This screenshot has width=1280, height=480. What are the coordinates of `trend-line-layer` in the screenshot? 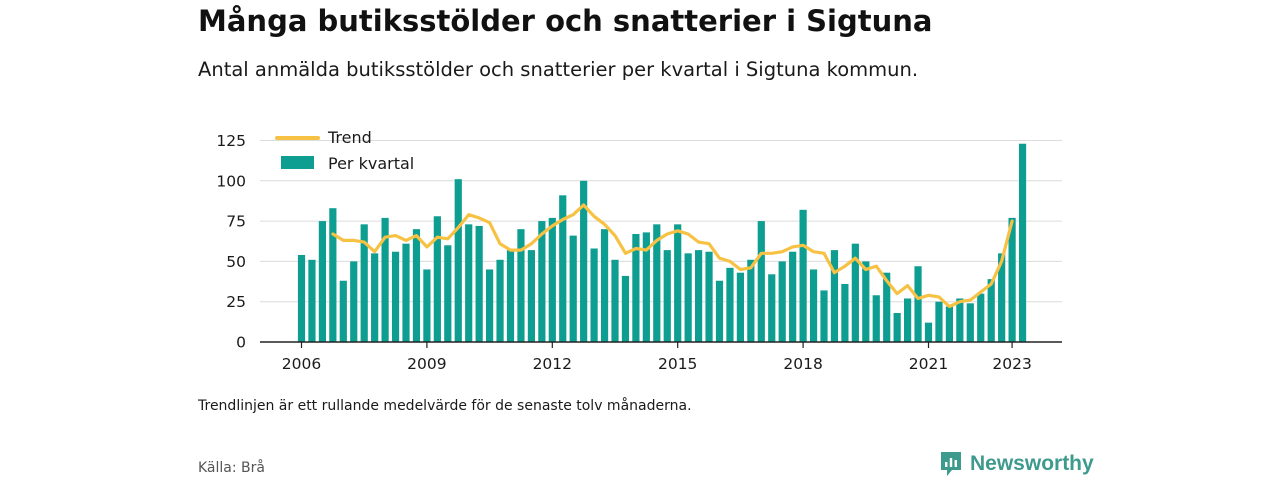 It's located at (672, 256).